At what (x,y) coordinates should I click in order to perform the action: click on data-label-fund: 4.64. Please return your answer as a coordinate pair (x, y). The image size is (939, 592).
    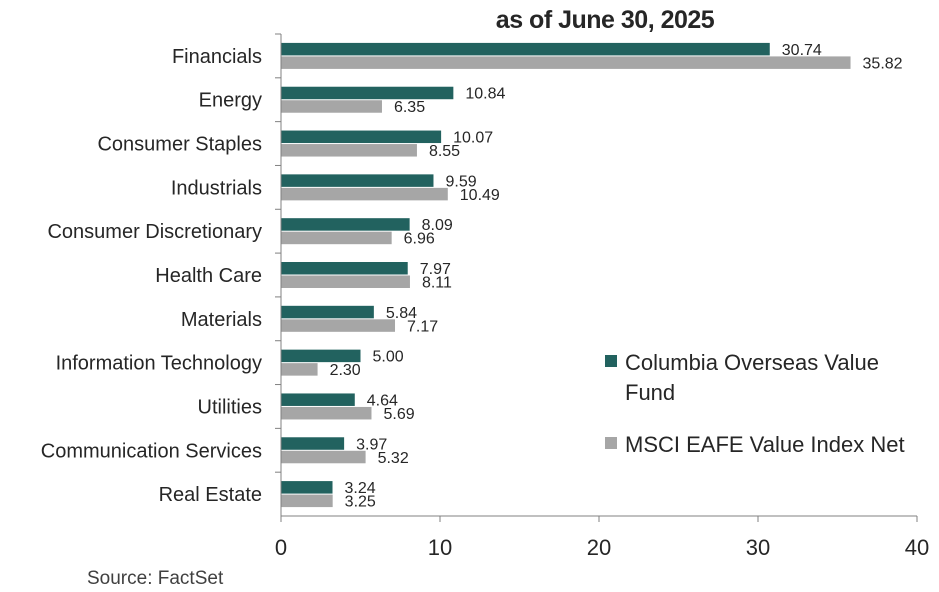
    Looking at the image, I should click on (382, 400).